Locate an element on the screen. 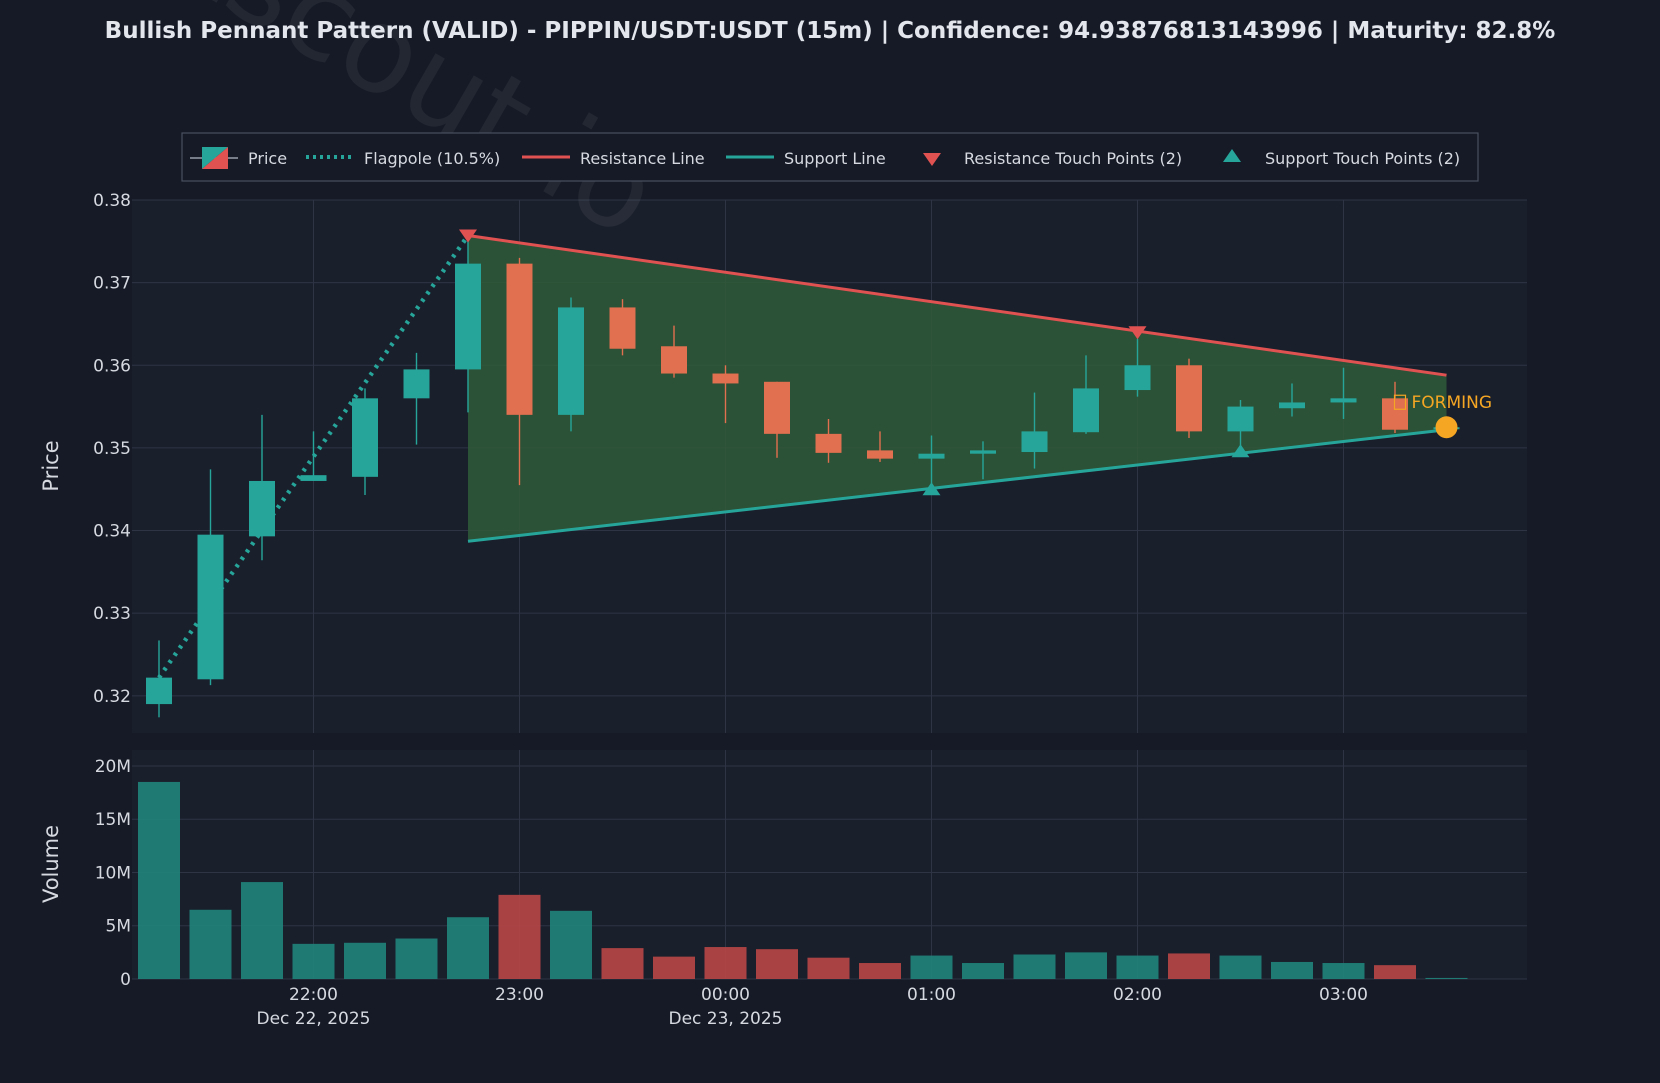  volume-axis-title: Volume is located at coordinates (51, 864).